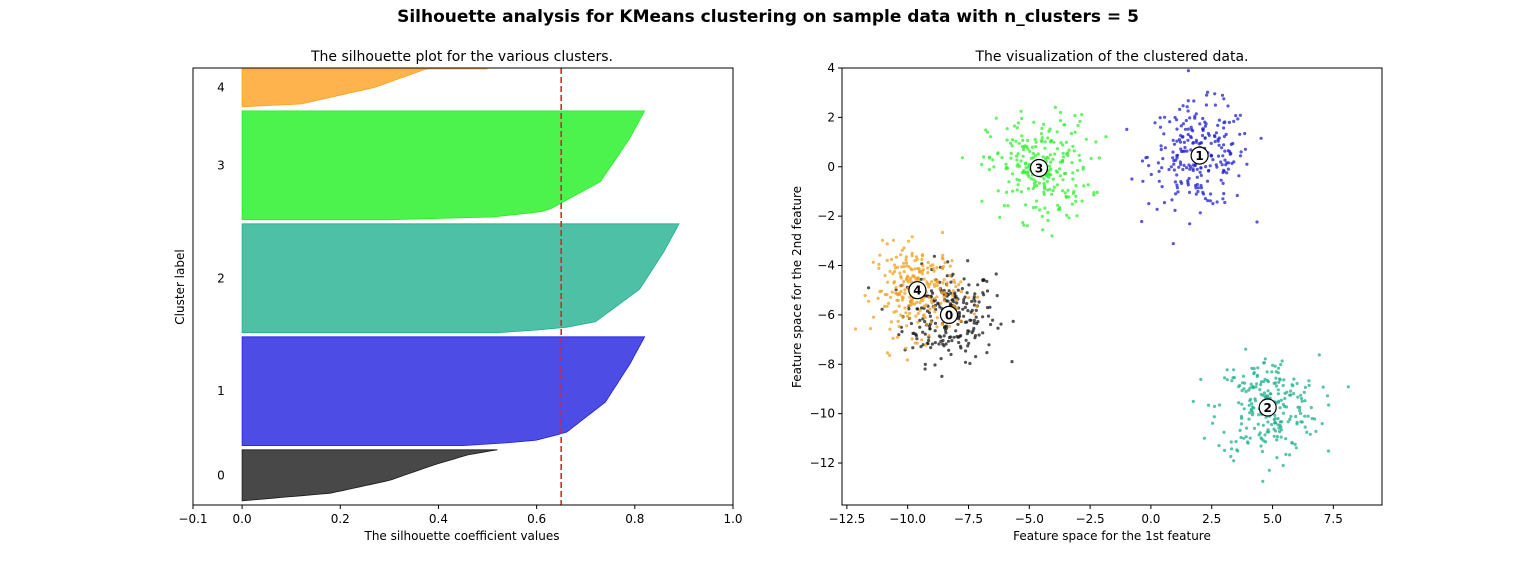 The width and height of the screenshot is (1536, 568). Describe the element at coordinates (1090, 519) in the screenshot. I see `scatter-x-tick-label: −2.5` at that location.